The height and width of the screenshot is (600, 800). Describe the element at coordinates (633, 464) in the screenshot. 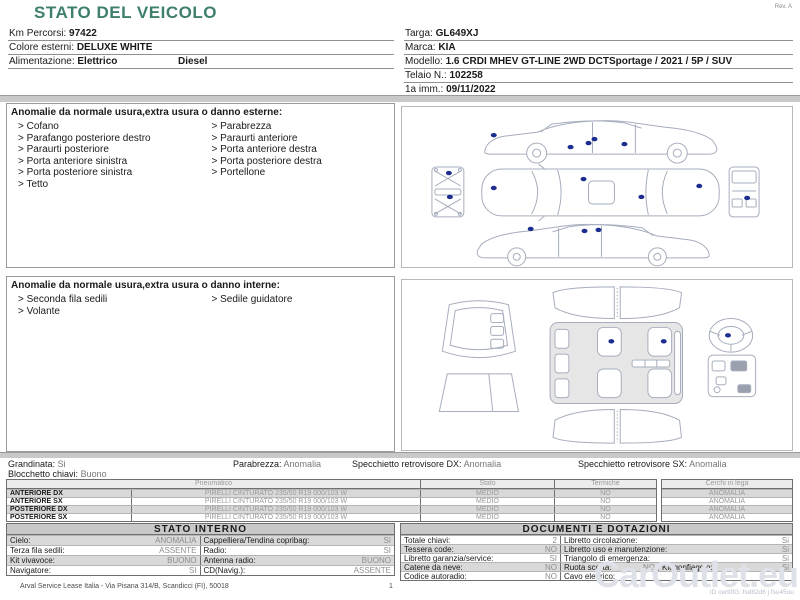

I see `field-label: Specchietto retrovisore SX:` at that location.